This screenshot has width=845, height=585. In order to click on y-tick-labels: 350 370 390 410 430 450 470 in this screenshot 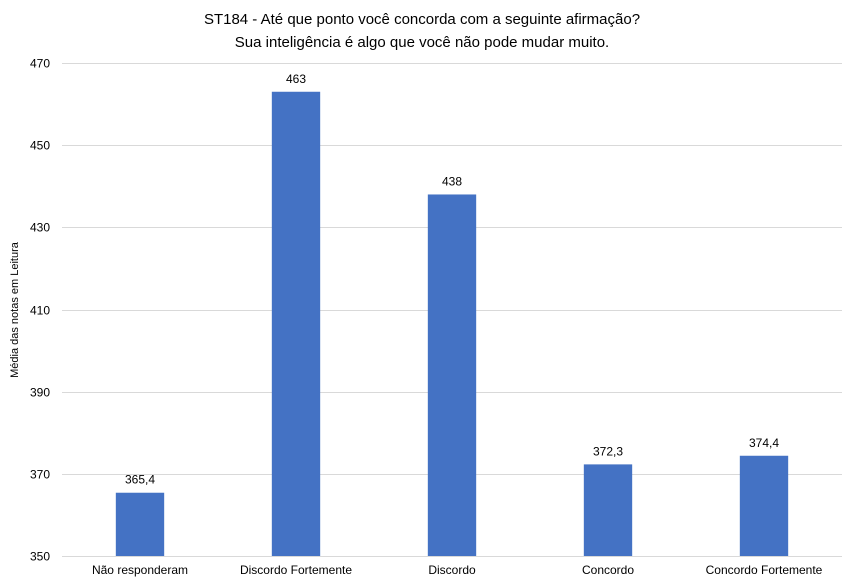, I will do `click(40, 310)`.